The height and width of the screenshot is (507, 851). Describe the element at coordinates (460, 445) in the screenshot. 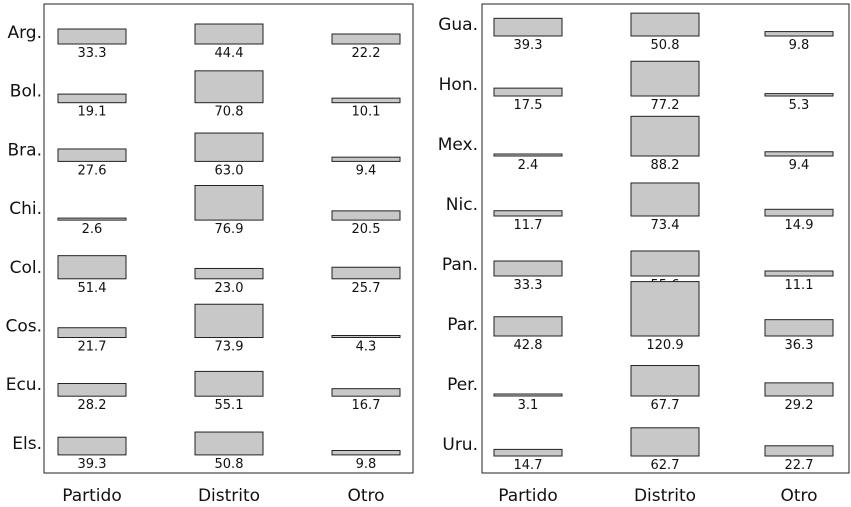

I see `row-label: Uru.` at that location.